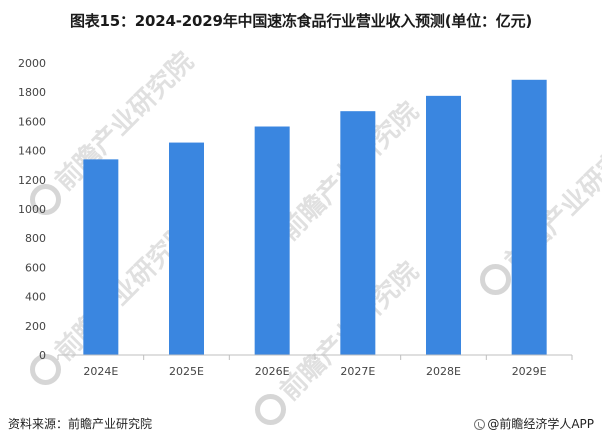  I want to click on x-tick-label: 2028E, so click(443, 371).